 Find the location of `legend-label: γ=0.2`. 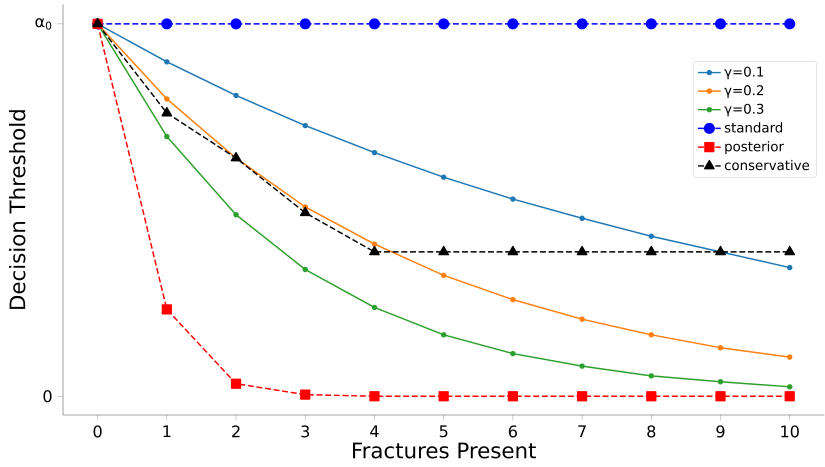

legend-label: γ=0.2 is located at coordinates (744, 91).